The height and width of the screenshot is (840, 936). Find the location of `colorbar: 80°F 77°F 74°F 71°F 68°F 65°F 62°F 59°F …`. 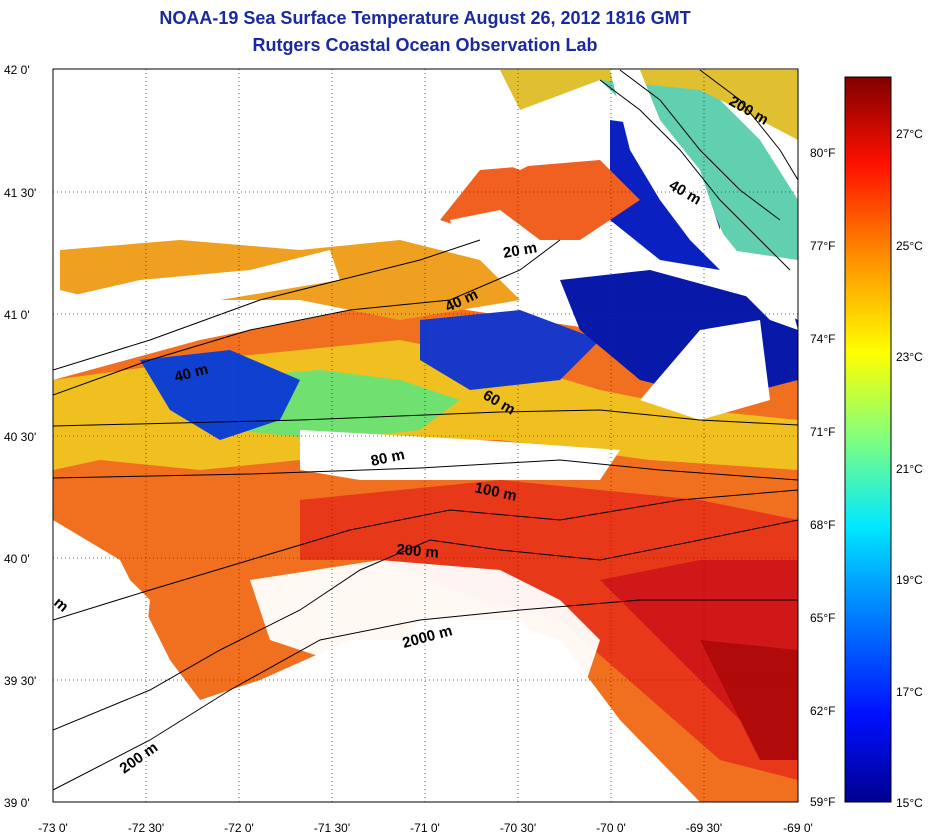

colorbar: 80°F 77°F 74°F 71°F 68°F 65°F 62°F 59°F … is located at coordinates (866, 443).